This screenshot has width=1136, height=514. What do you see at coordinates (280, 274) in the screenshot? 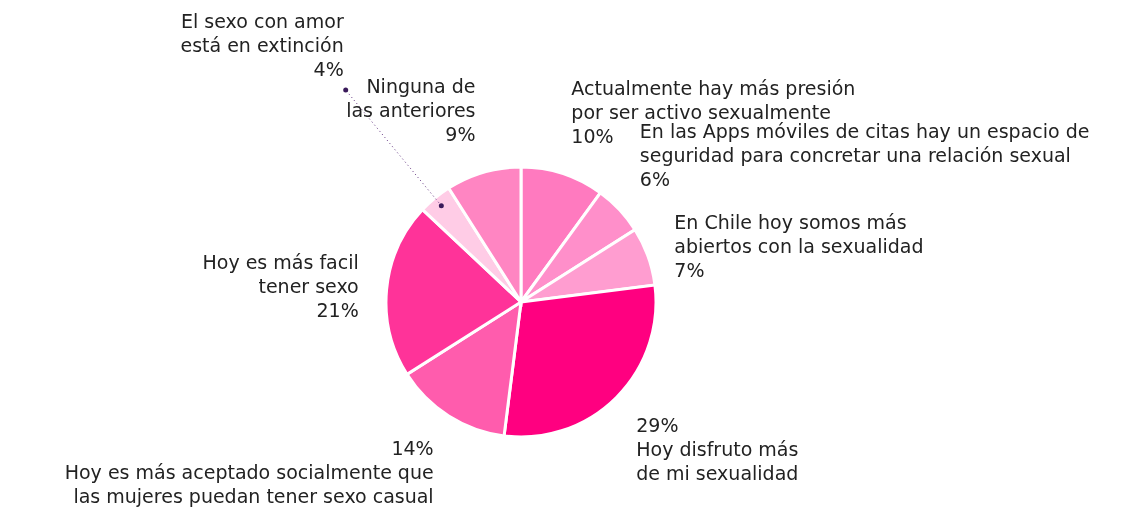
I see `slice-label: Hoy es más facil tener sexo` at bounding box center [280, 274].